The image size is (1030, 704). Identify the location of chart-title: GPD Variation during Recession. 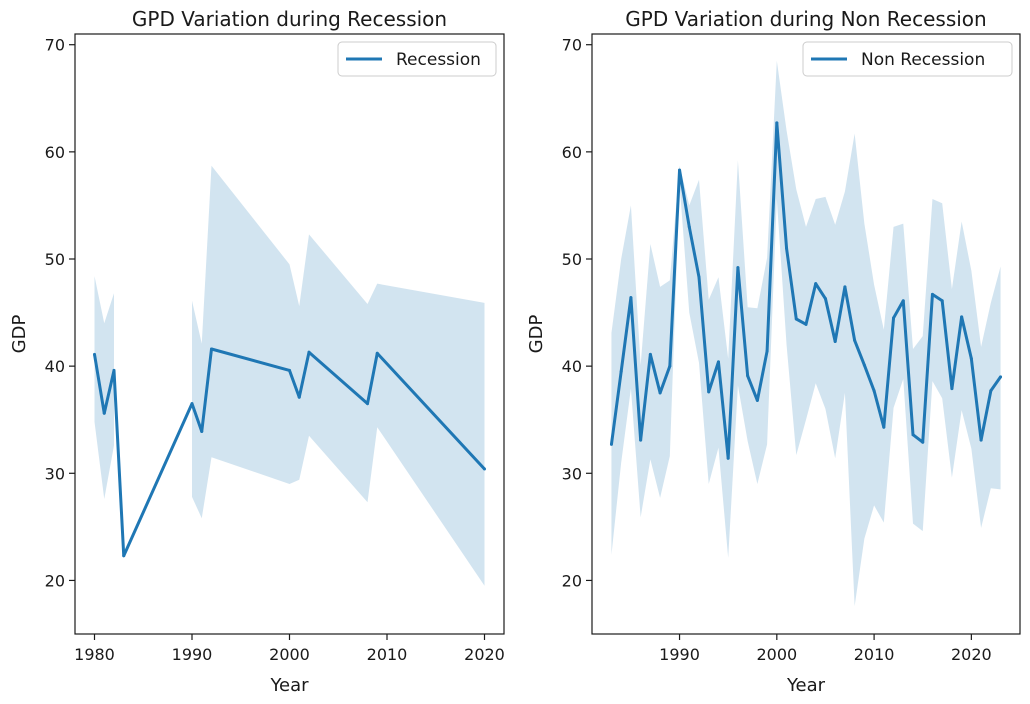
(289, 19).